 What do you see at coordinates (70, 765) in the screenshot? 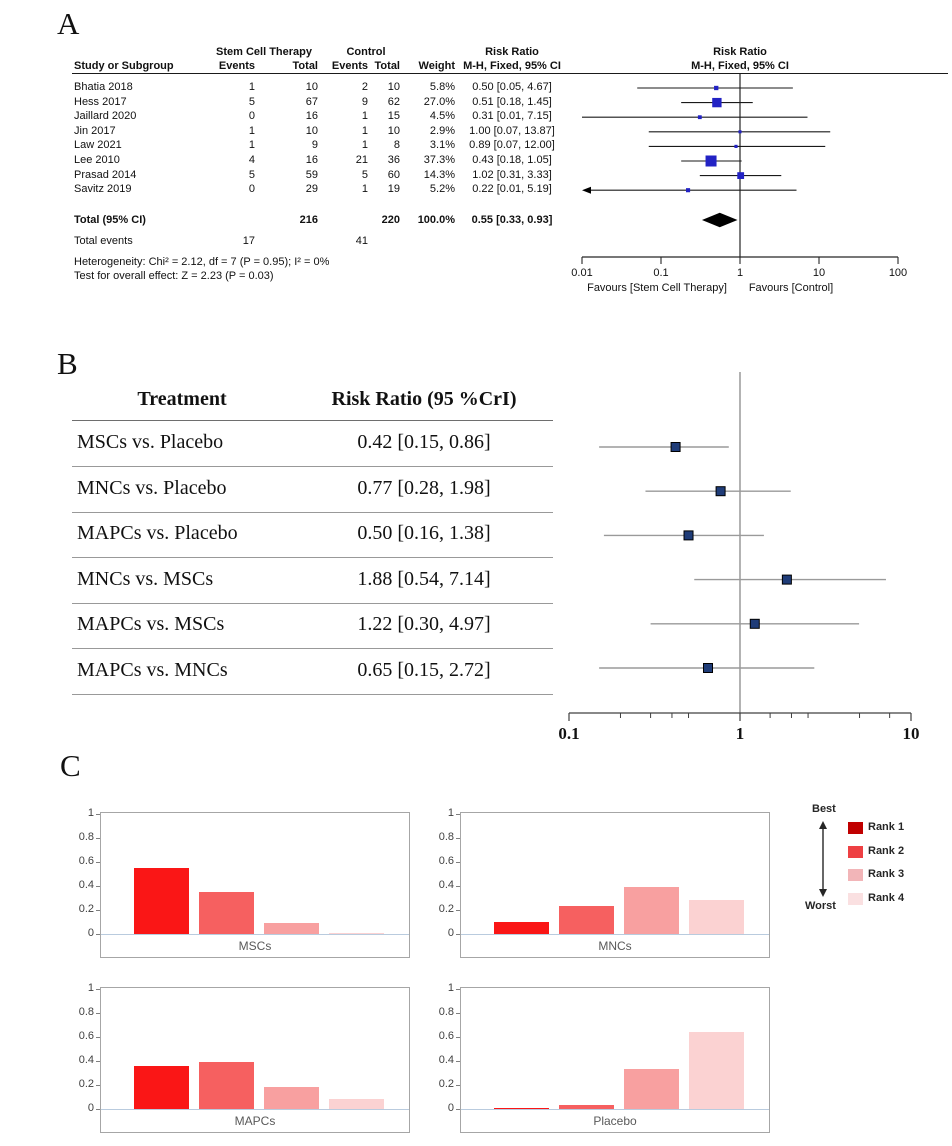
I see `panel-c-label: C` at bounding box center [70, 765].